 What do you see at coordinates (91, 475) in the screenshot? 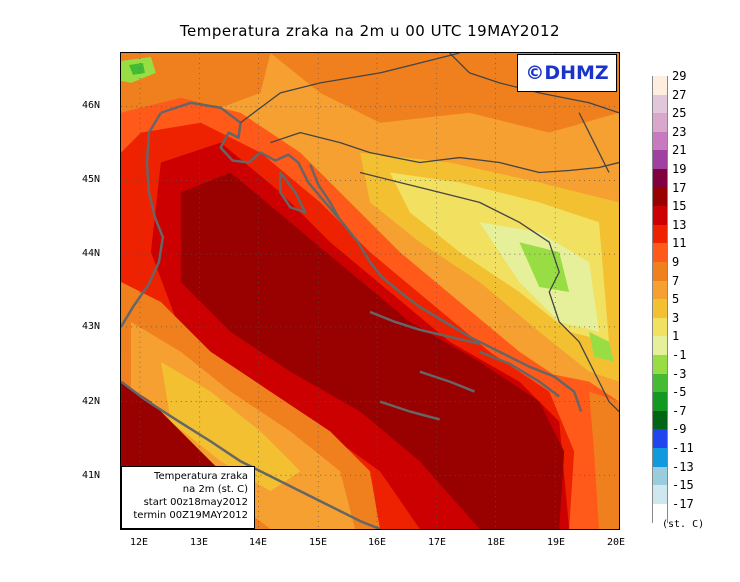
I see `lat-label-41n: 41N` at bounding box center [91, 475].